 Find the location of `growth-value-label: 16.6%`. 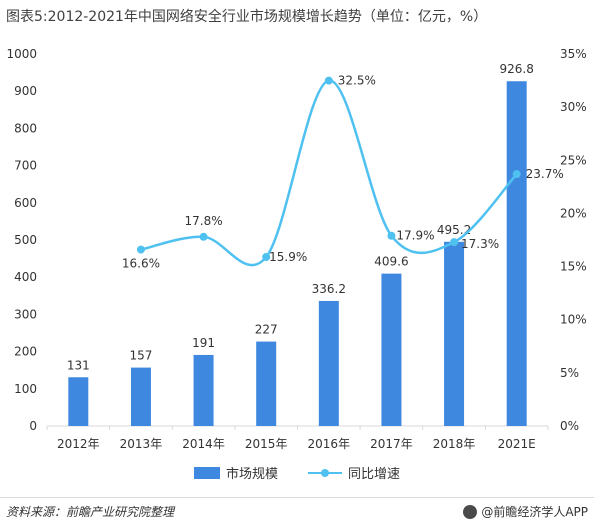

growth-value-label: 16.6% is located at coordinates (141, 264).